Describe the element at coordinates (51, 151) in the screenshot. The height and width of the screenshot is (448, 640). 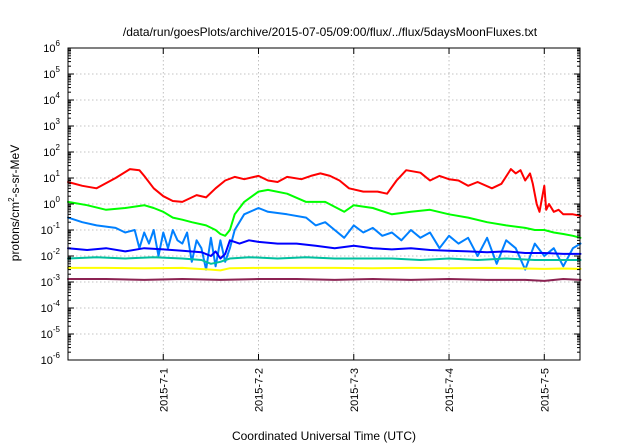
I see `y-tick-label: 10²` at that location.